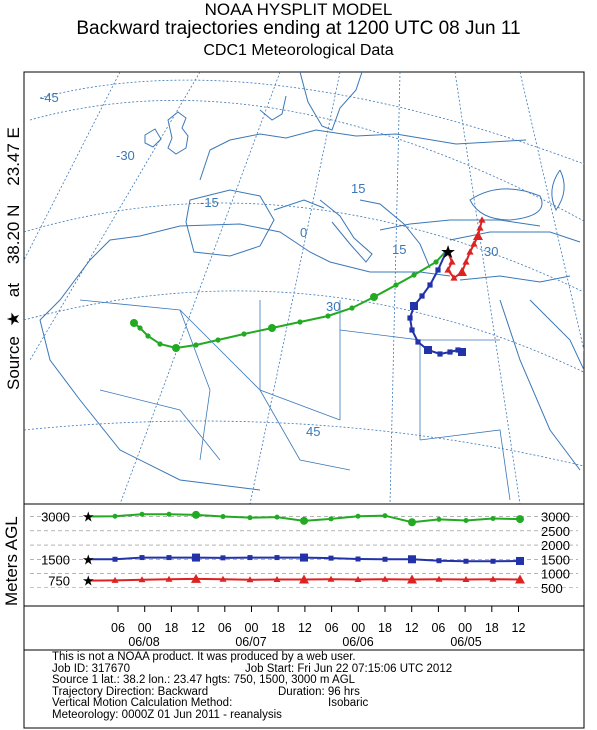  Describe the element at coordinates (303, 549) in the screenshot. I see `height-series: ★ ★ ★` at that location.